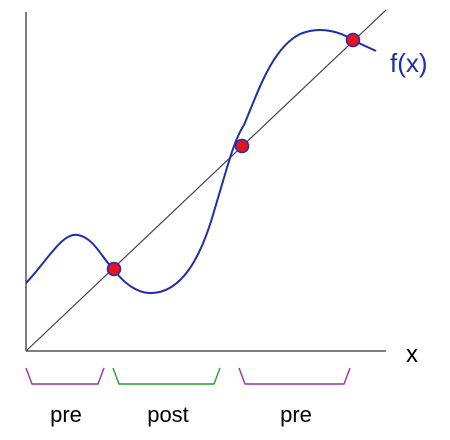 The image size is (450, 440). I want to click on region-label-pre-left: pre, so click(66, 414).